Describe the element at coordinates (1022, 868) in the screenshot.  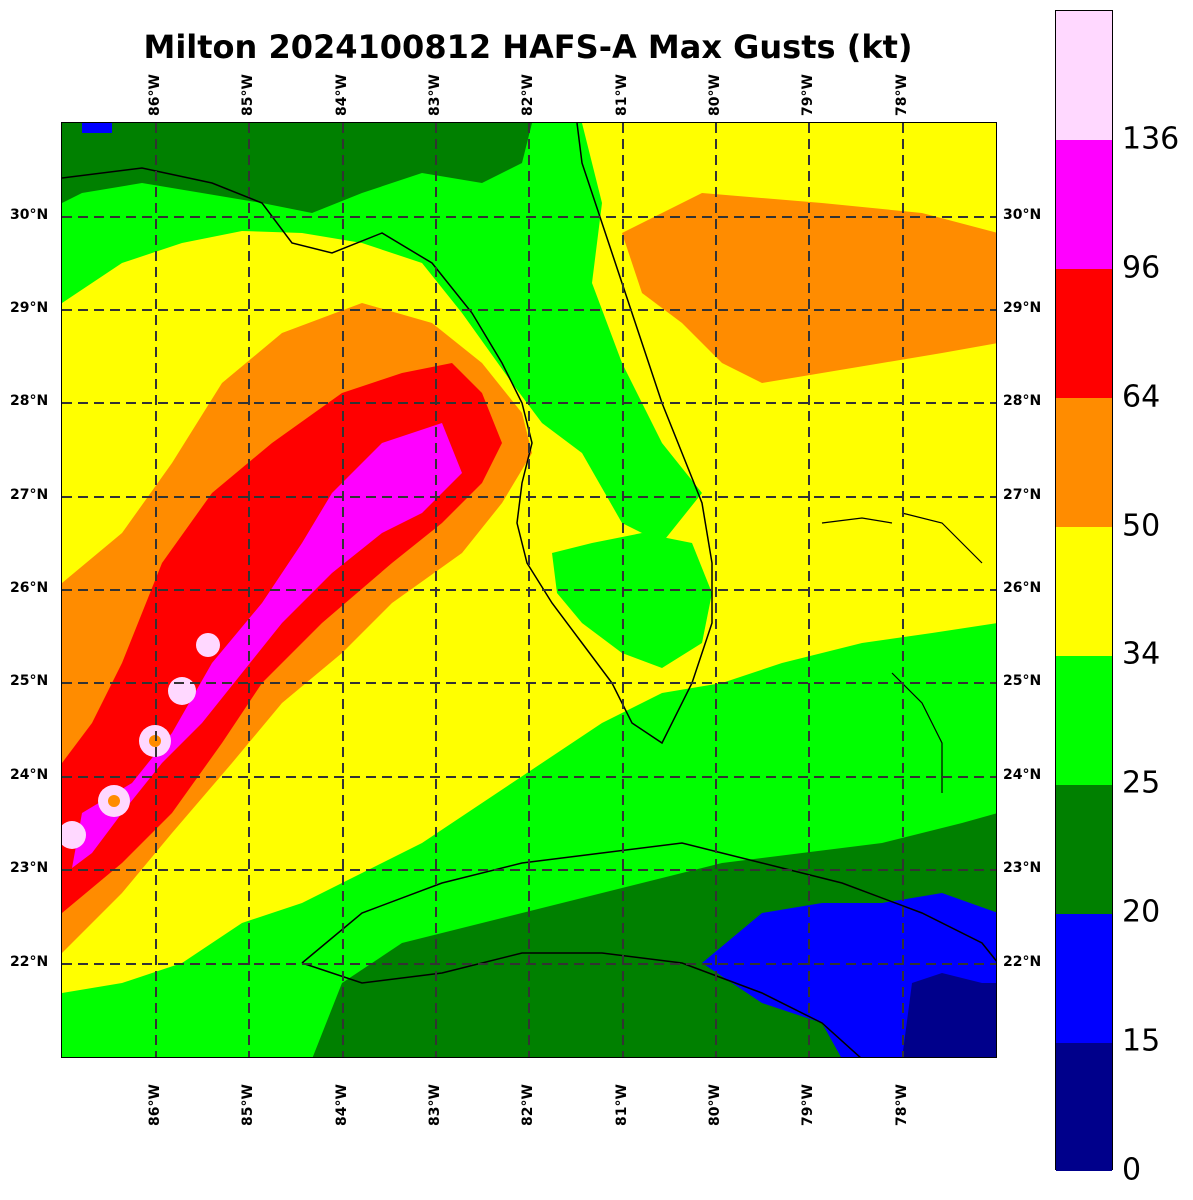
I see `lat-tick-right-7: 23°N` at that location.